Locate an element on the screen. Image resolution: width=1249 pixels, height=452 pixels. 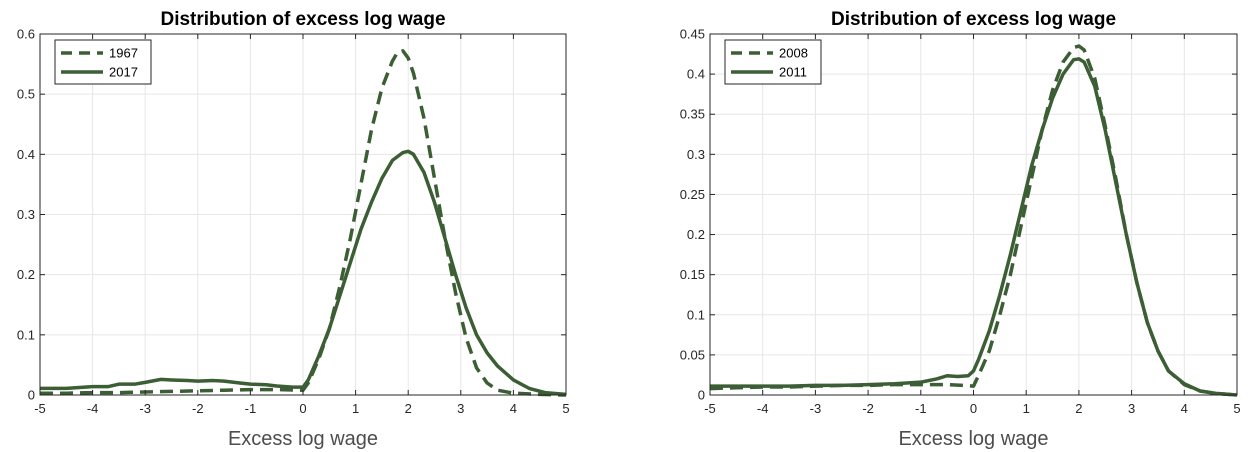
y-tick-label: 0.5 is located at coordinates (26, 94).